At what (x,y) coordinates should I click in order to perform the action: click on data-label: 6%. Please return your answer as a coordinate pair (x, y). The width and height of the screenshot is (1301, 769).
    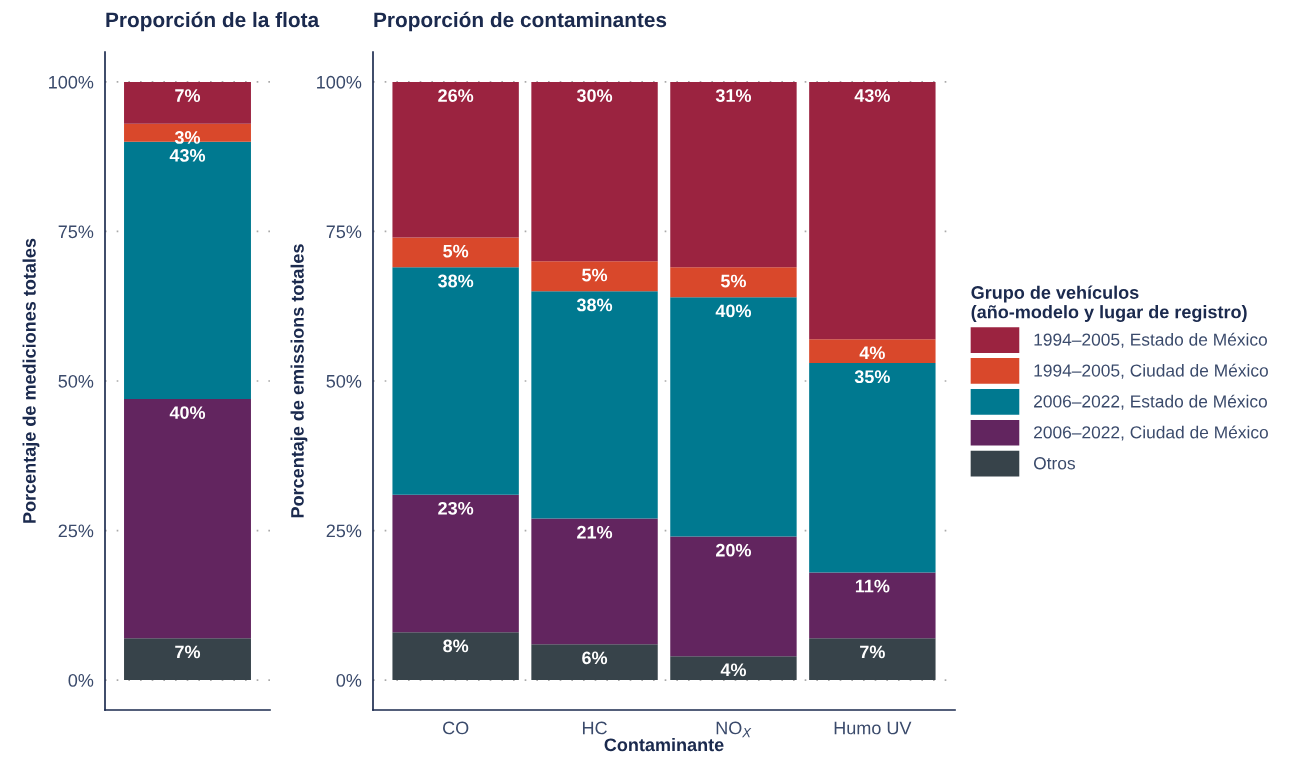
    Looking at the image, I should click on (595, 658).